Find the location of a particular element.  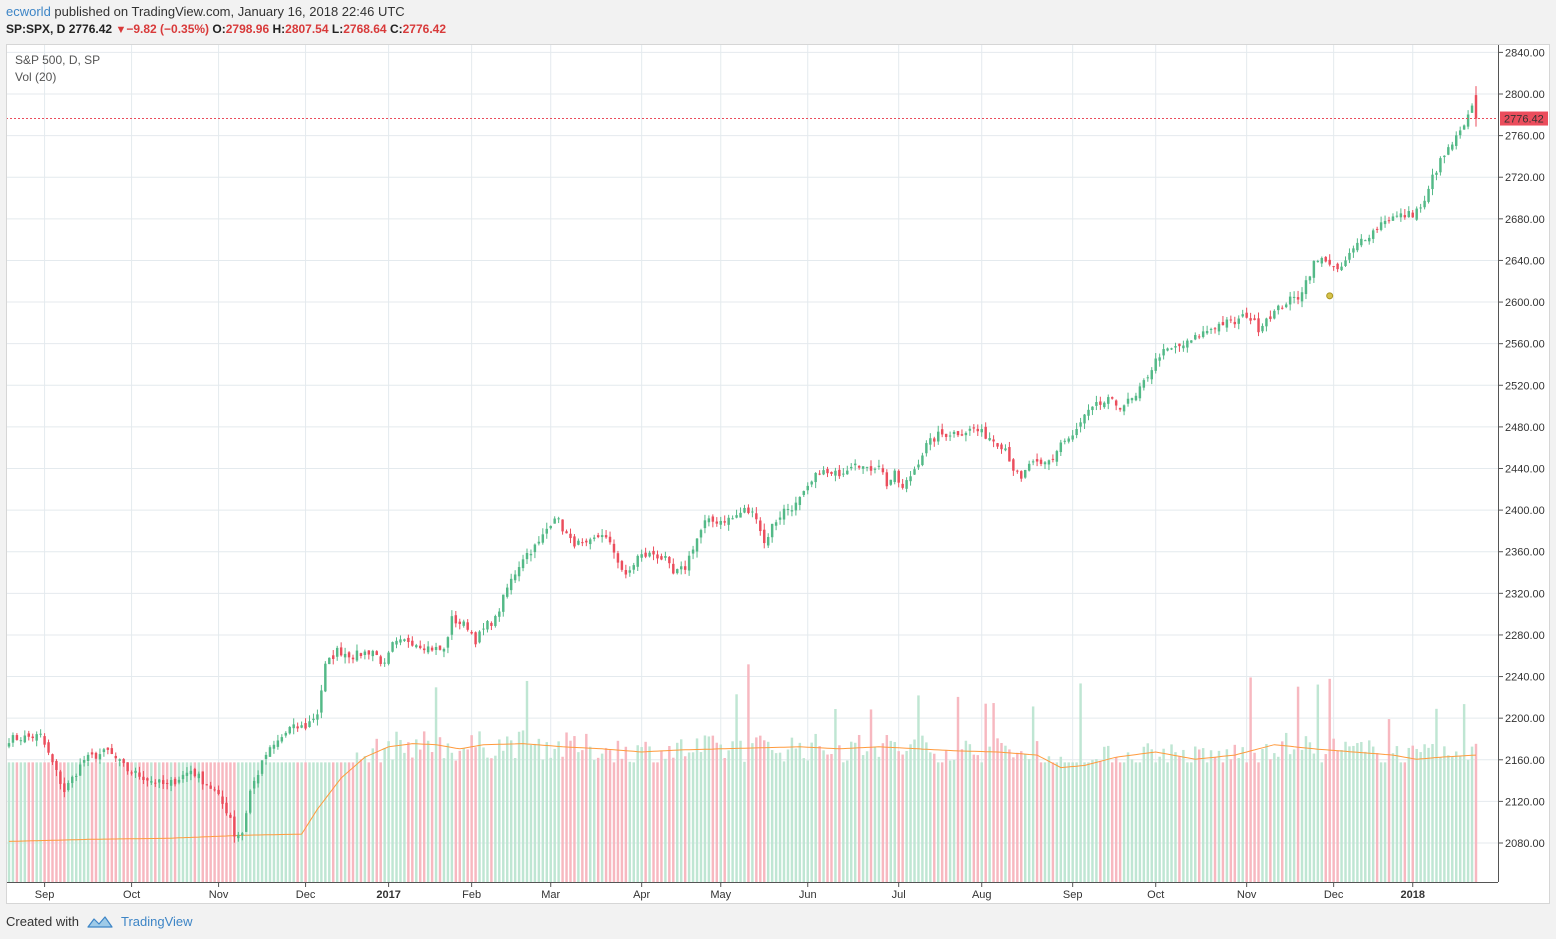

price-tick-label: 2760.00 is located at coordinates (1525, 137).